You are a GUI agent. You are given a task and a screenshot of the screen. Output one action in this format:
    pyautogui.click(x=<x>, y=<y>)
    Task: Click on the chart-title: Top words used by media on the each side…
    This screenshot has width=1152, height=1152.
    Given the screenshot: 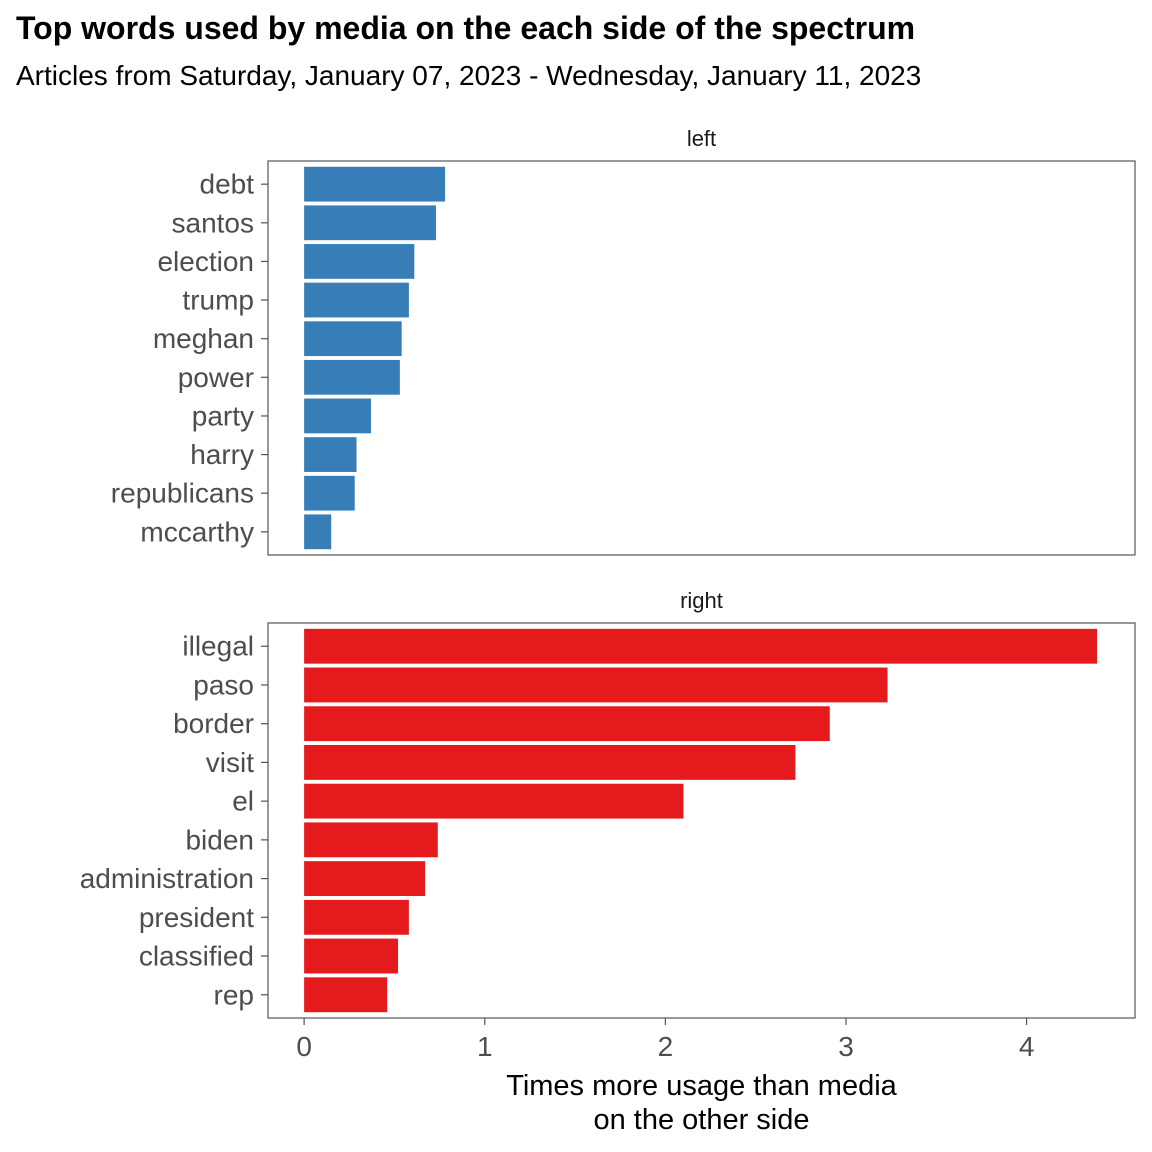 What is the action you would take?
    pyautogui.click(x=466, y=28)
    